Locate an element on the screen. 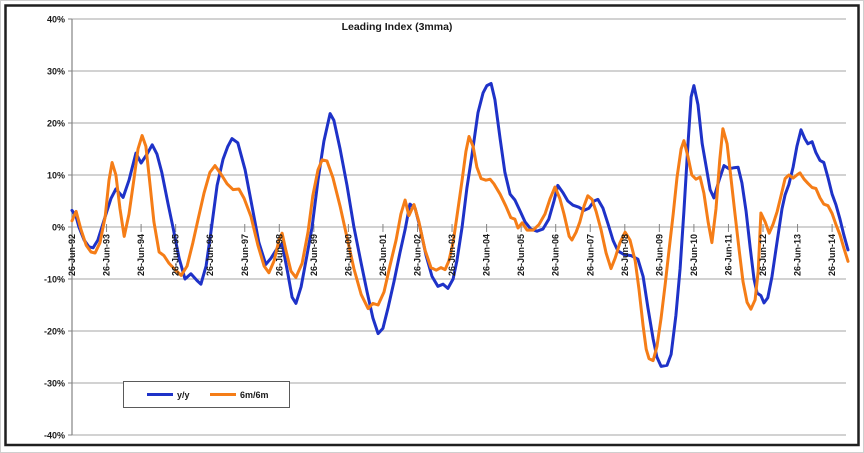 Image resolution: width=864 pixels, height=453 pixels. x-axis-label: 26-Jun-13 is located at coordinates (798, 255).